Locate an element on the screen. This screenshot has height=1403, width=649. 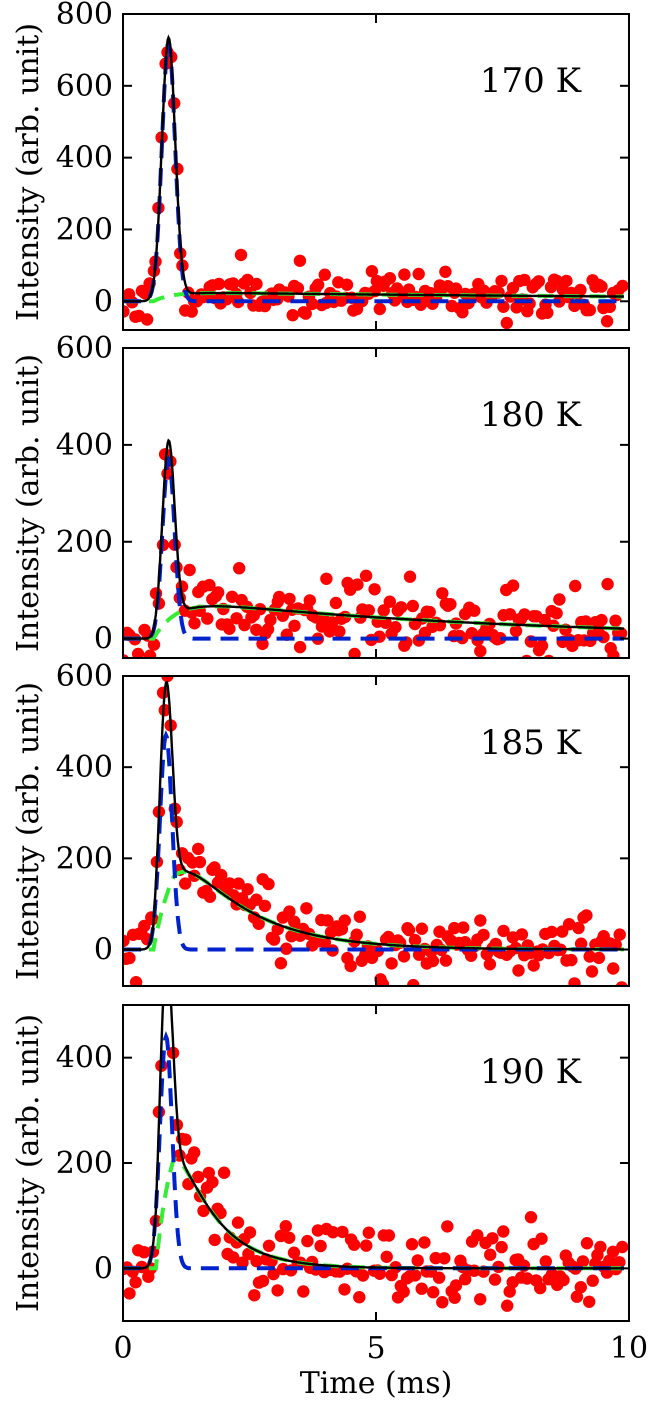
y-tick-label: 400 is located at coordinates (84, 767).